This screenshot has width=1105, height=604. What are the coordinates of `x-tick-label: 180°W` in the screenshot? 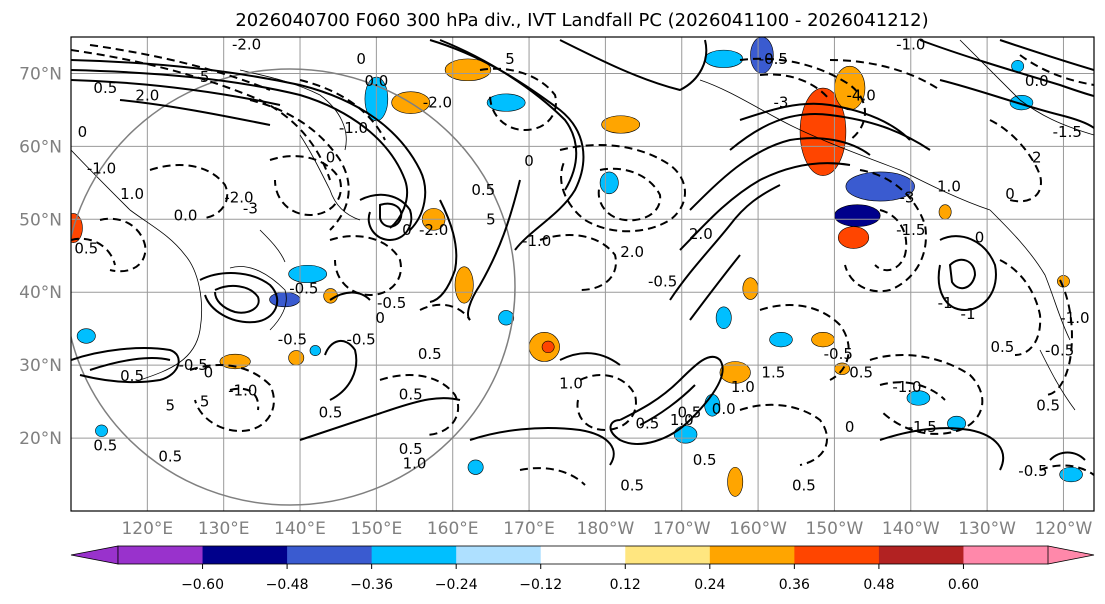 It's located at (606, 529).